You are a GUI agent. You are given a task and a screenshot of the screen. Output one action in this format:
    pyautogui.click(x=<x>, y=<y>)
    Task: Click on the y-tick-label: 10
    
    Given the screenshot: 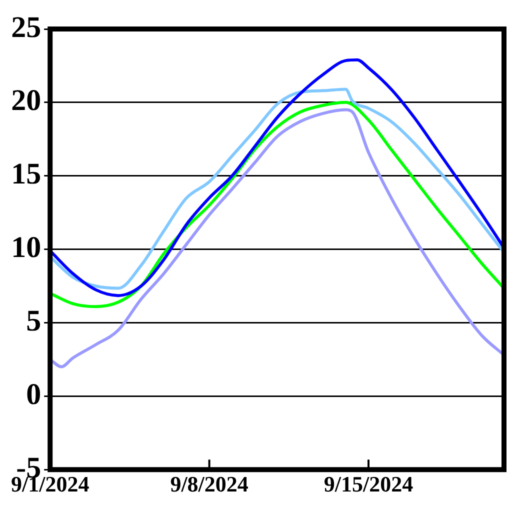 What is the action you would take?
    pyautogui.click(x=26, y=247)
    